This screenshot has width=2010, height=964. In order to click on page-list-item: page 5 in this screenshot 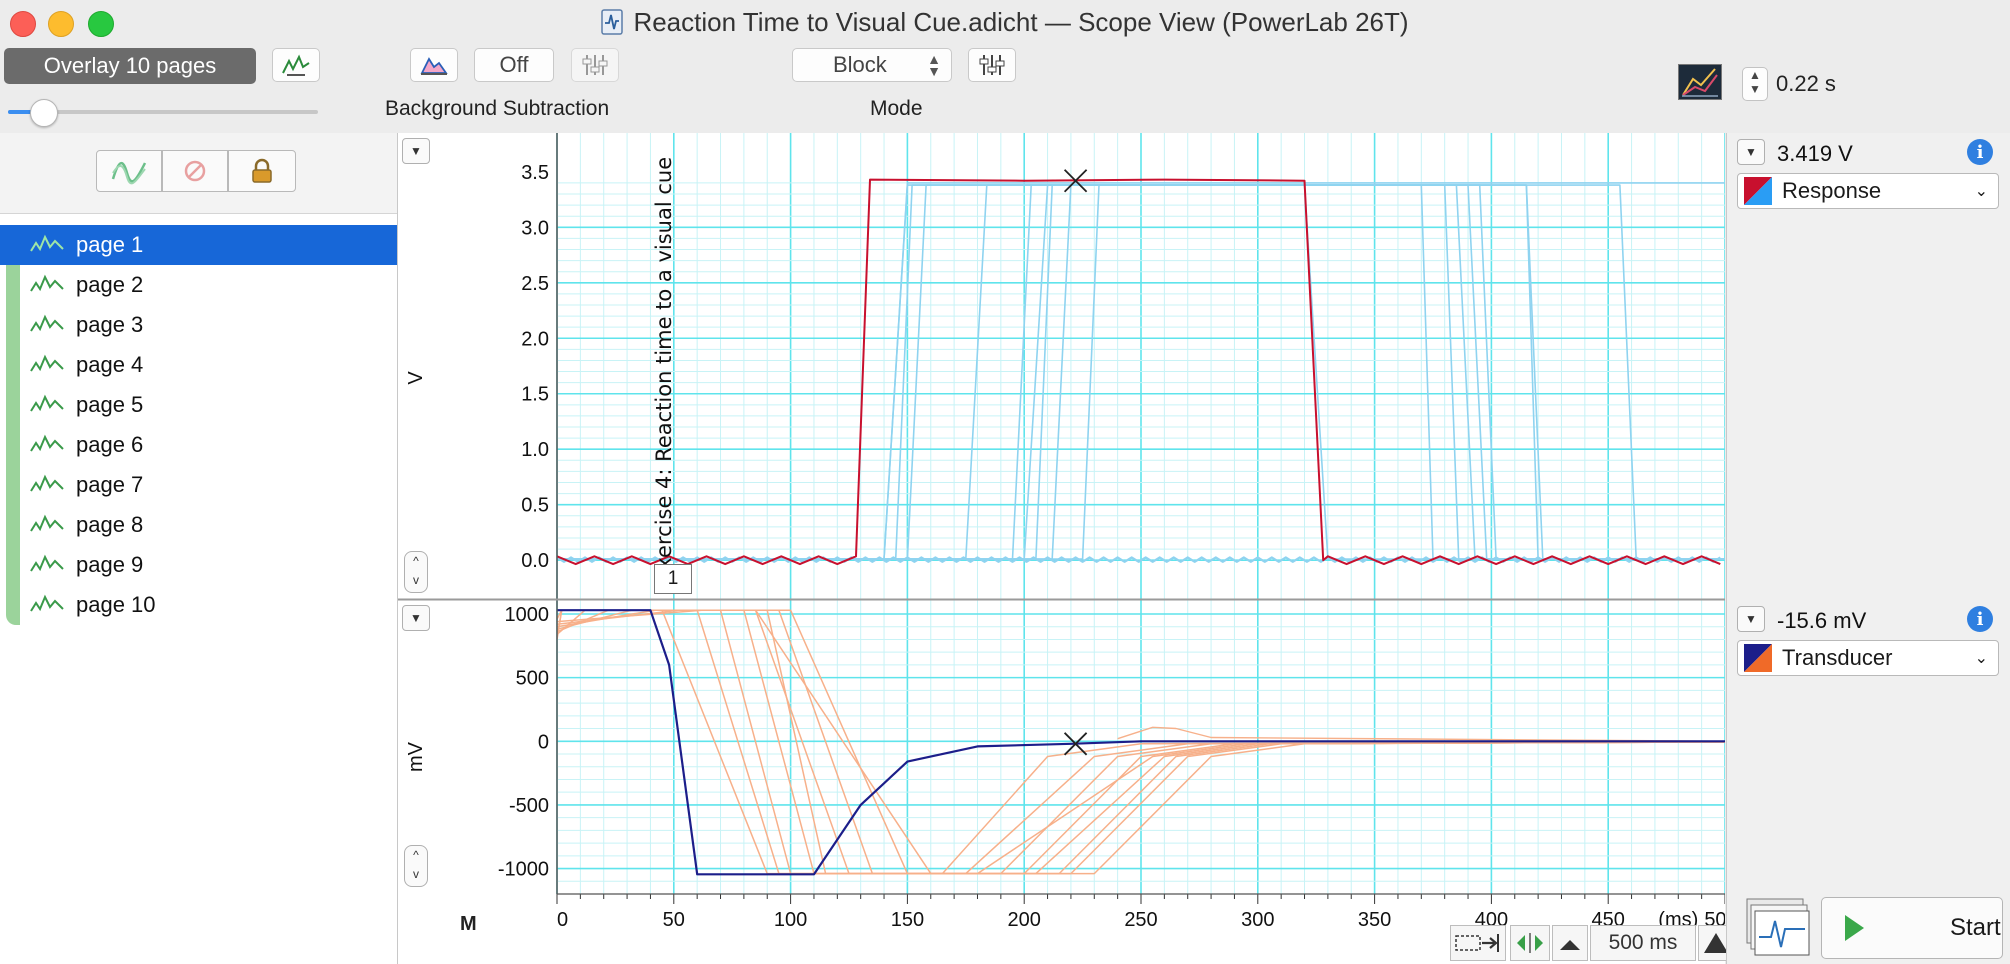, I will do `click(198, 405)`.